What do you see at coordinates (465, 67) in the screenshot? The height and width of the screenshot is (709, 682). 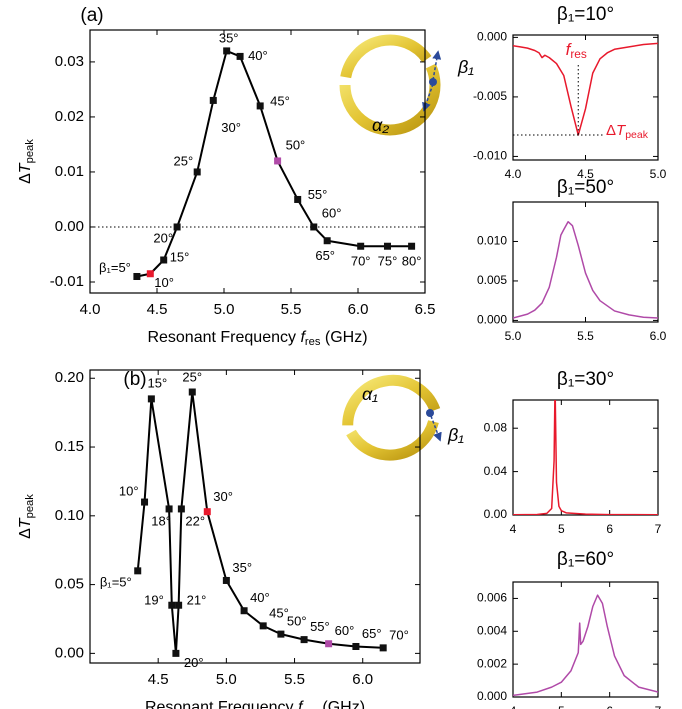 I see `diagram-label: β₁` at bounding box center [465, 67].